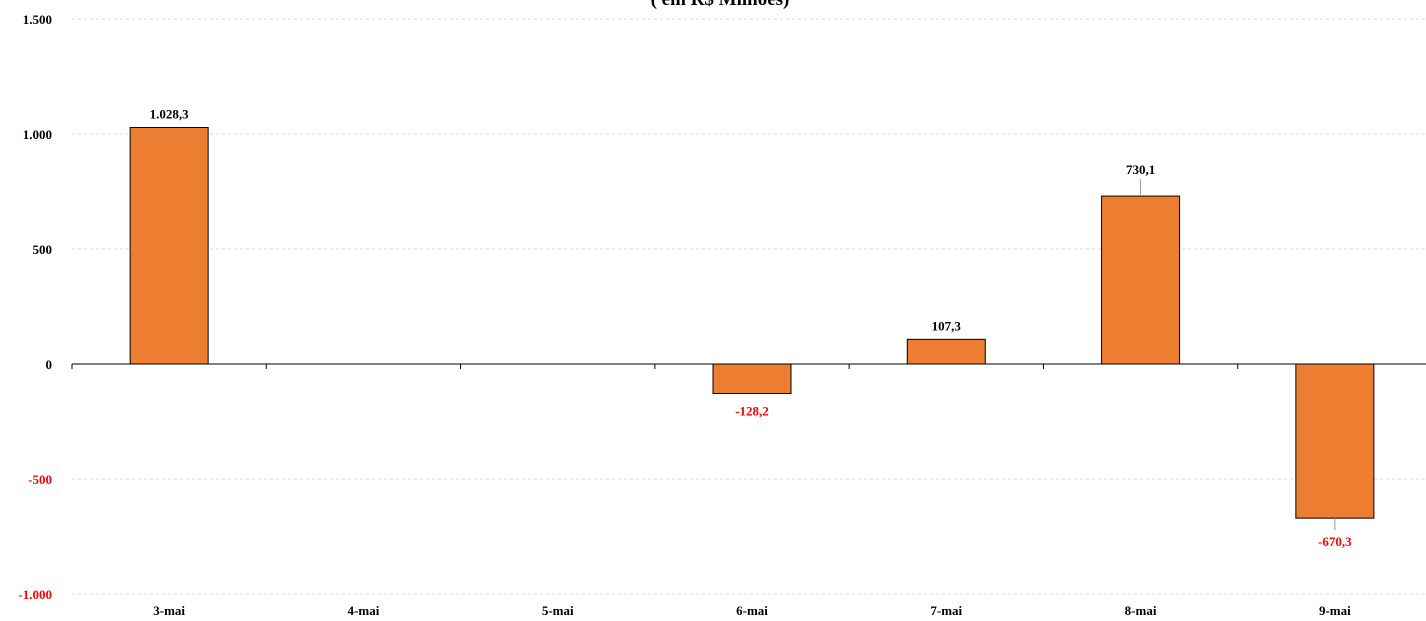 The image size is (1426, 621). Describe the element at coordinates (35, 307) in the screenshot. I see `y-axis-tick-labels: 1.500 1.000 500 0 -500 -1.000` at that location.